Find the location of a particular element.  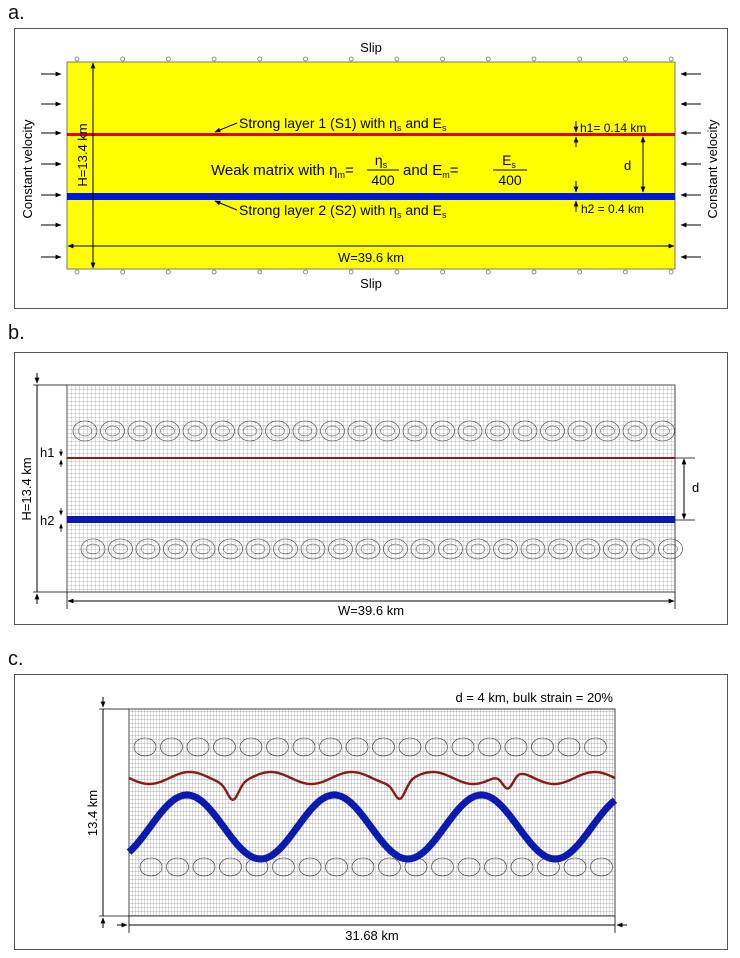

caption-c: d = 4 km, bulk strain = 20% is located at coordinates (534, 697).